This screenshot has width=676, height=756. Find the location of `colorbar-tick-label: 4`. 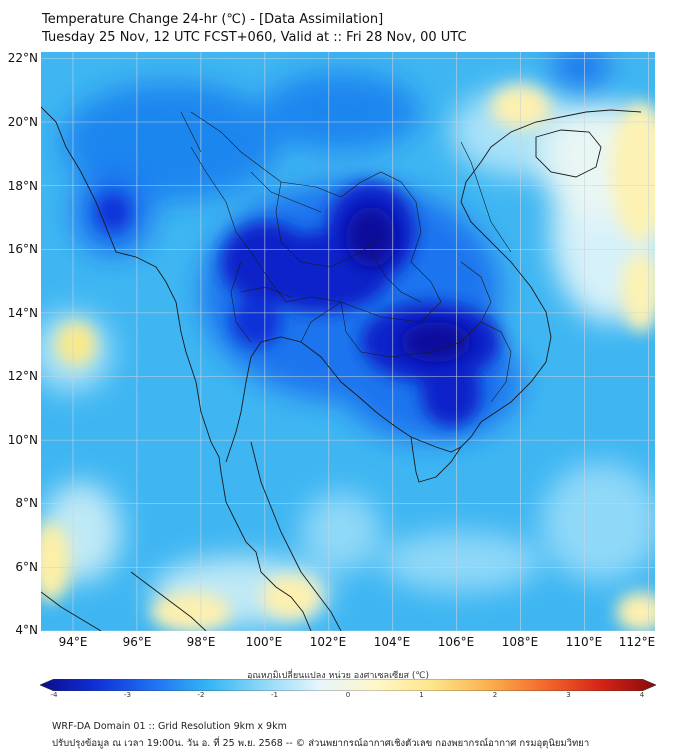

colorbar-tick-label: 4 is located at coordinates (642, 695).